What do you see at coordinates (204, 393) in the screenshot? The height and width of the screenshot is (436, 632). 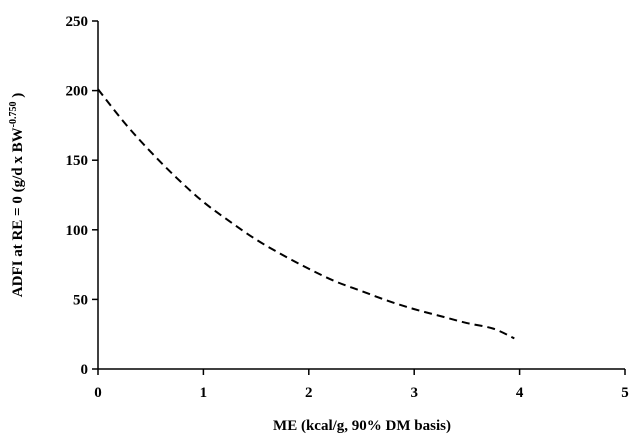 I see `x-tick-label: 1` at bounding box center [204, 393].